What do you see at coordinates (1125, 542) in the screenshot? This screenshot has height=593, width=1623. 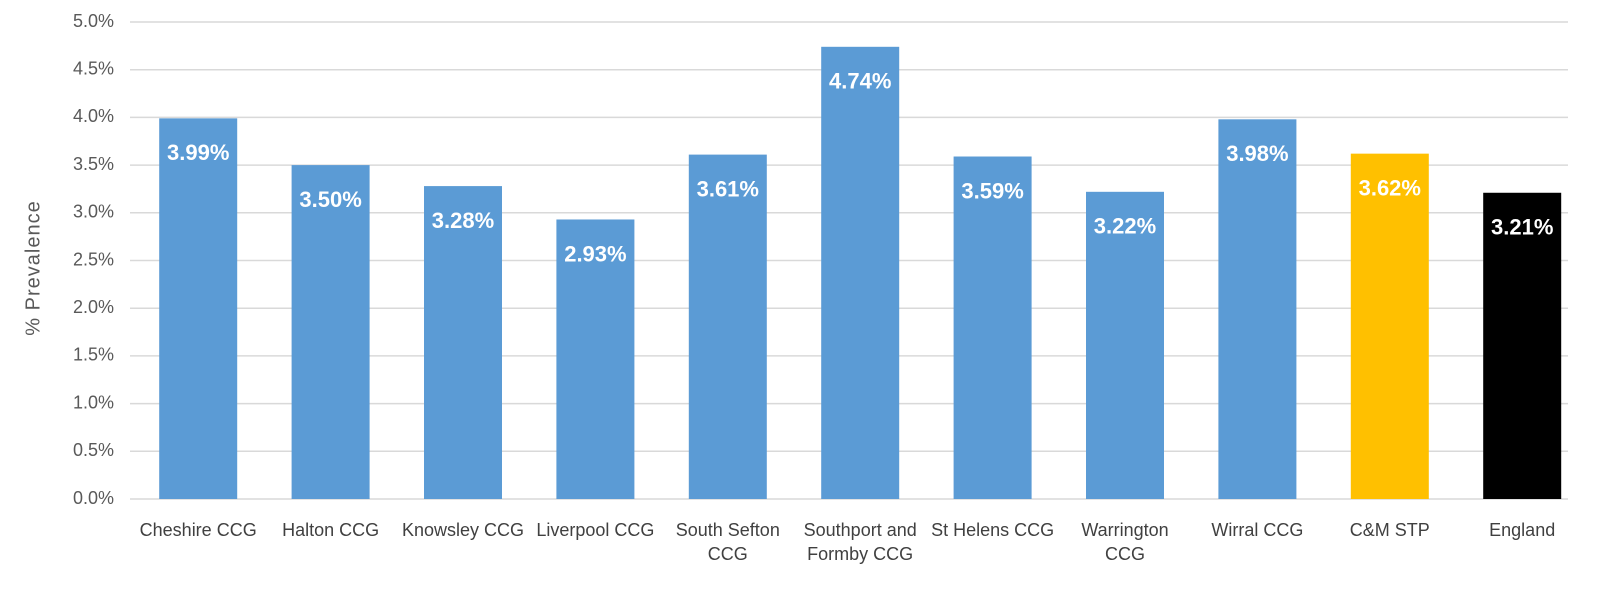 I see `x-tick-label: Warrington CCG` at bounding box center [1125, 542].